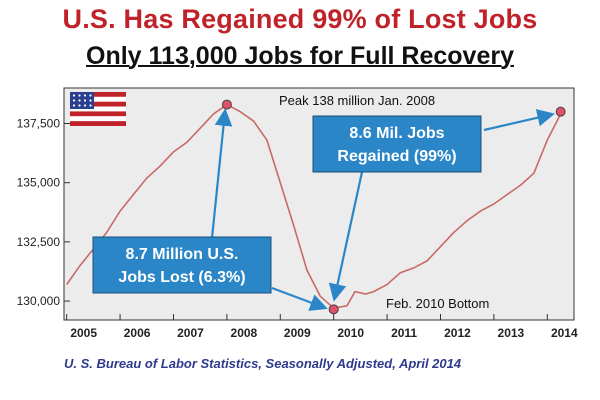  I want to click on x-tick-label: 2005, so click(83, 333).